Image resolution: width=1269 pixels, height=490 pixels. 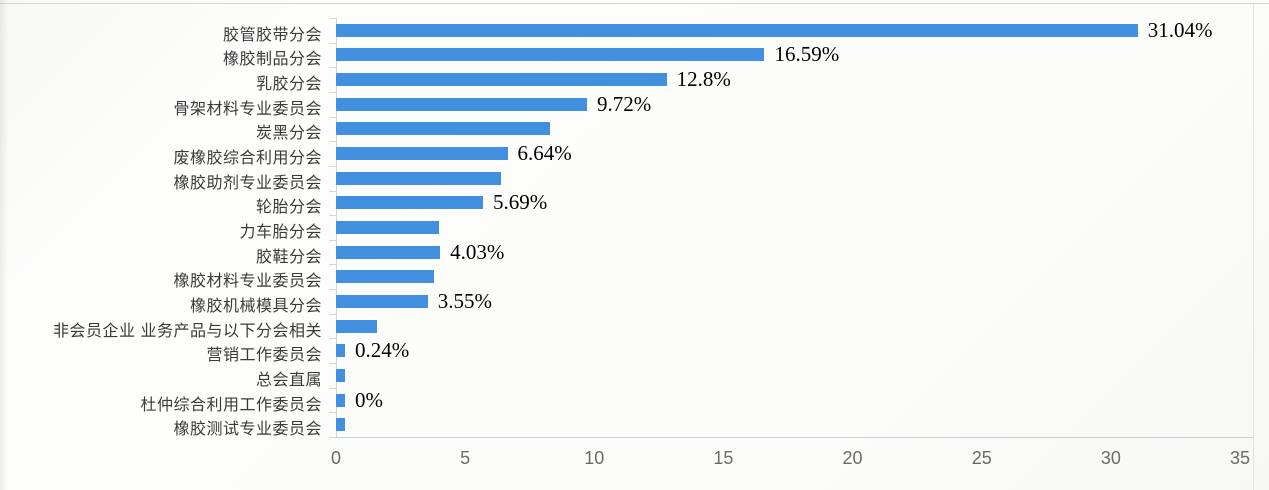 I want to click on bar-row: 6.64%, so click(x=788, y=153).